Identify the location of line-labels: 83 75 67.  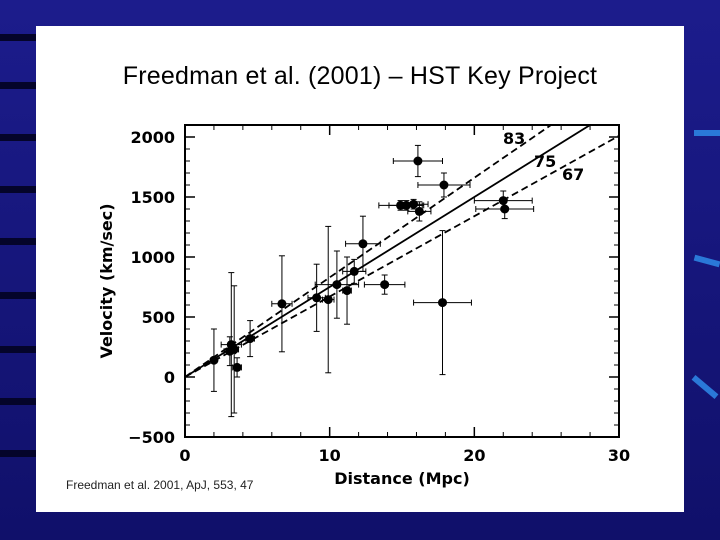
(543, 156).